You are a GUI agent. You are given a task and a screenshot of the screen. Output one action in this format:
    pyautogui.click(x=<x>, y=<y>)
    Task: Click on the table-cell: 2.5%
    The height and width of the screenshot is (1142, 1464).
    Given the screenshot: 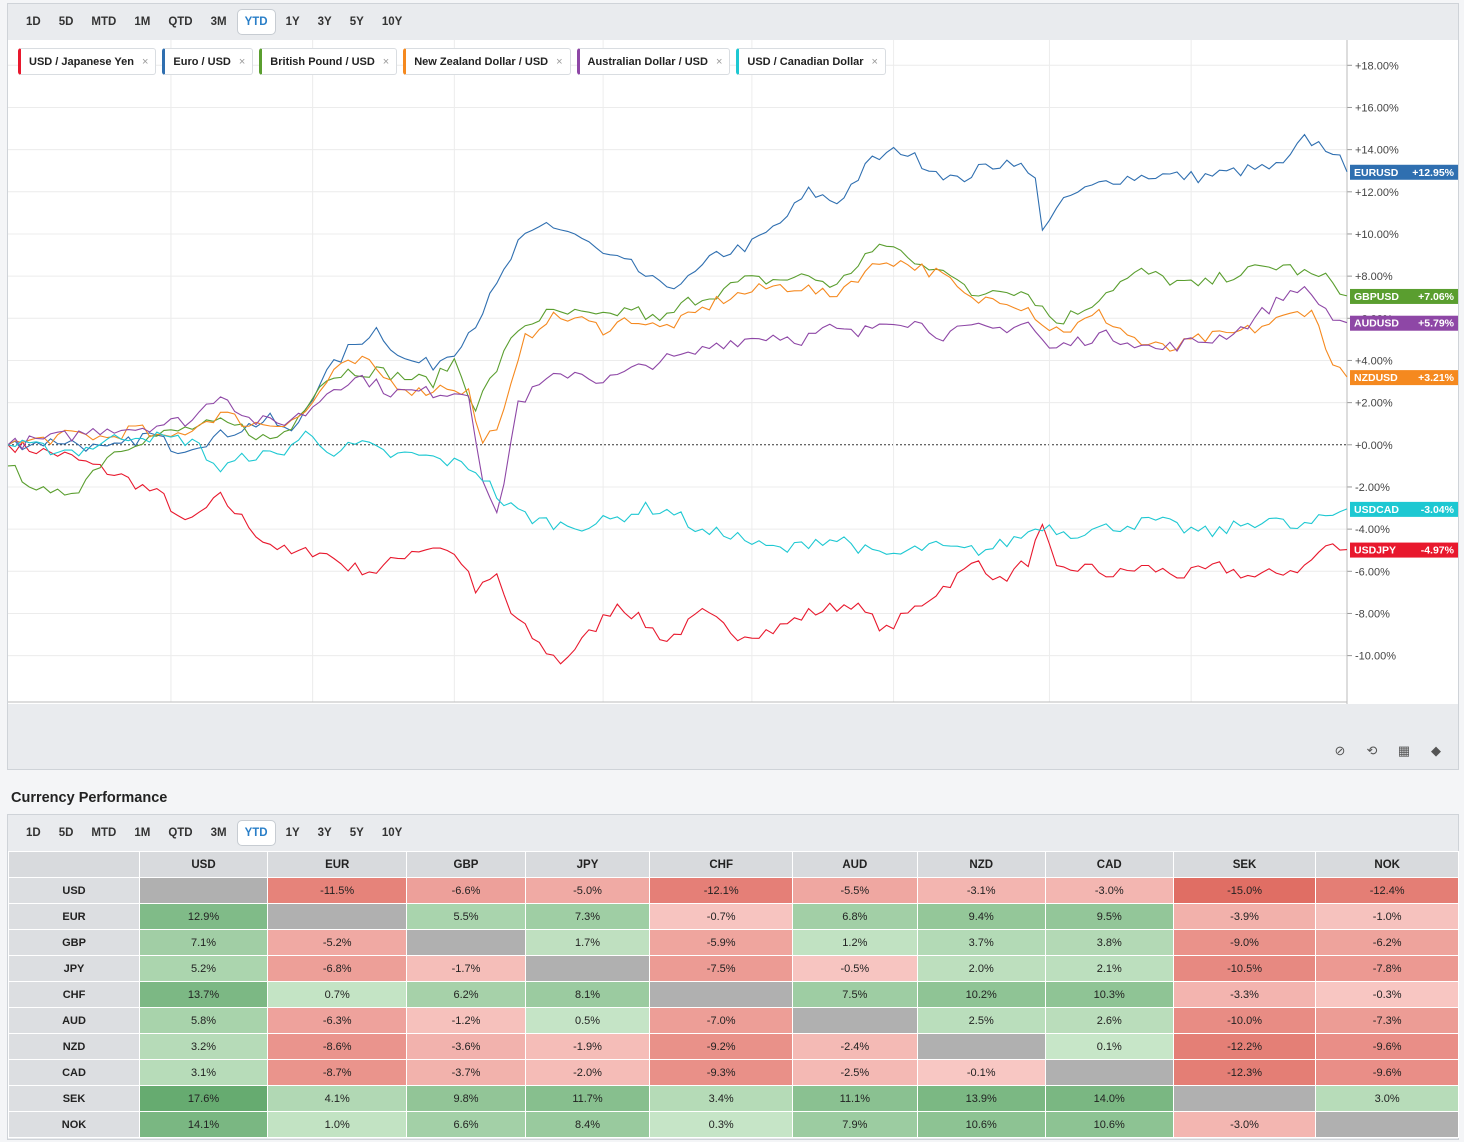 What is the action you would take?
    pyautogui.click(x=981, y=1020)
    